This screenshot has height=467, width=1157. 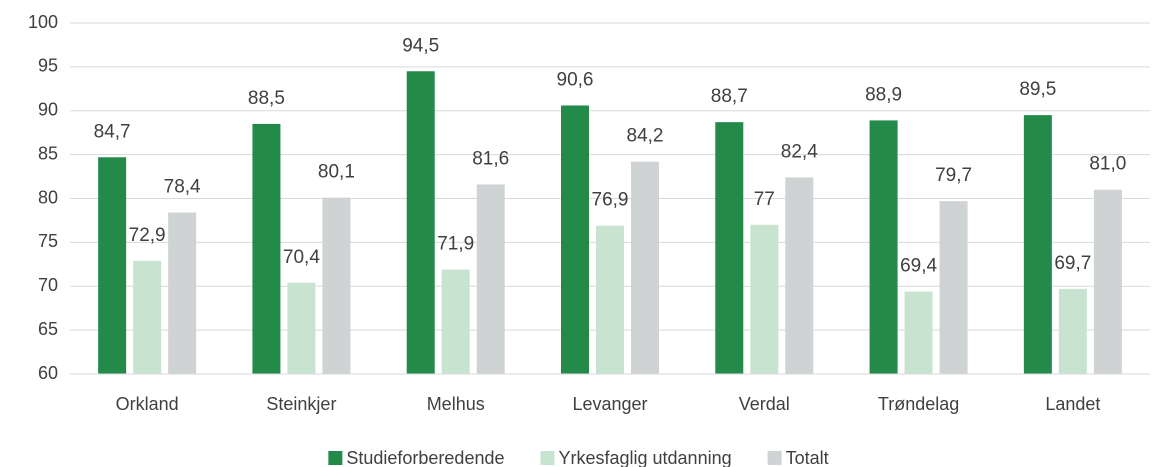 What do you see at coordinates (456, 404) in the screenshot?
I see `x-tick-label: Melhus` at bounding box center [456, 404].